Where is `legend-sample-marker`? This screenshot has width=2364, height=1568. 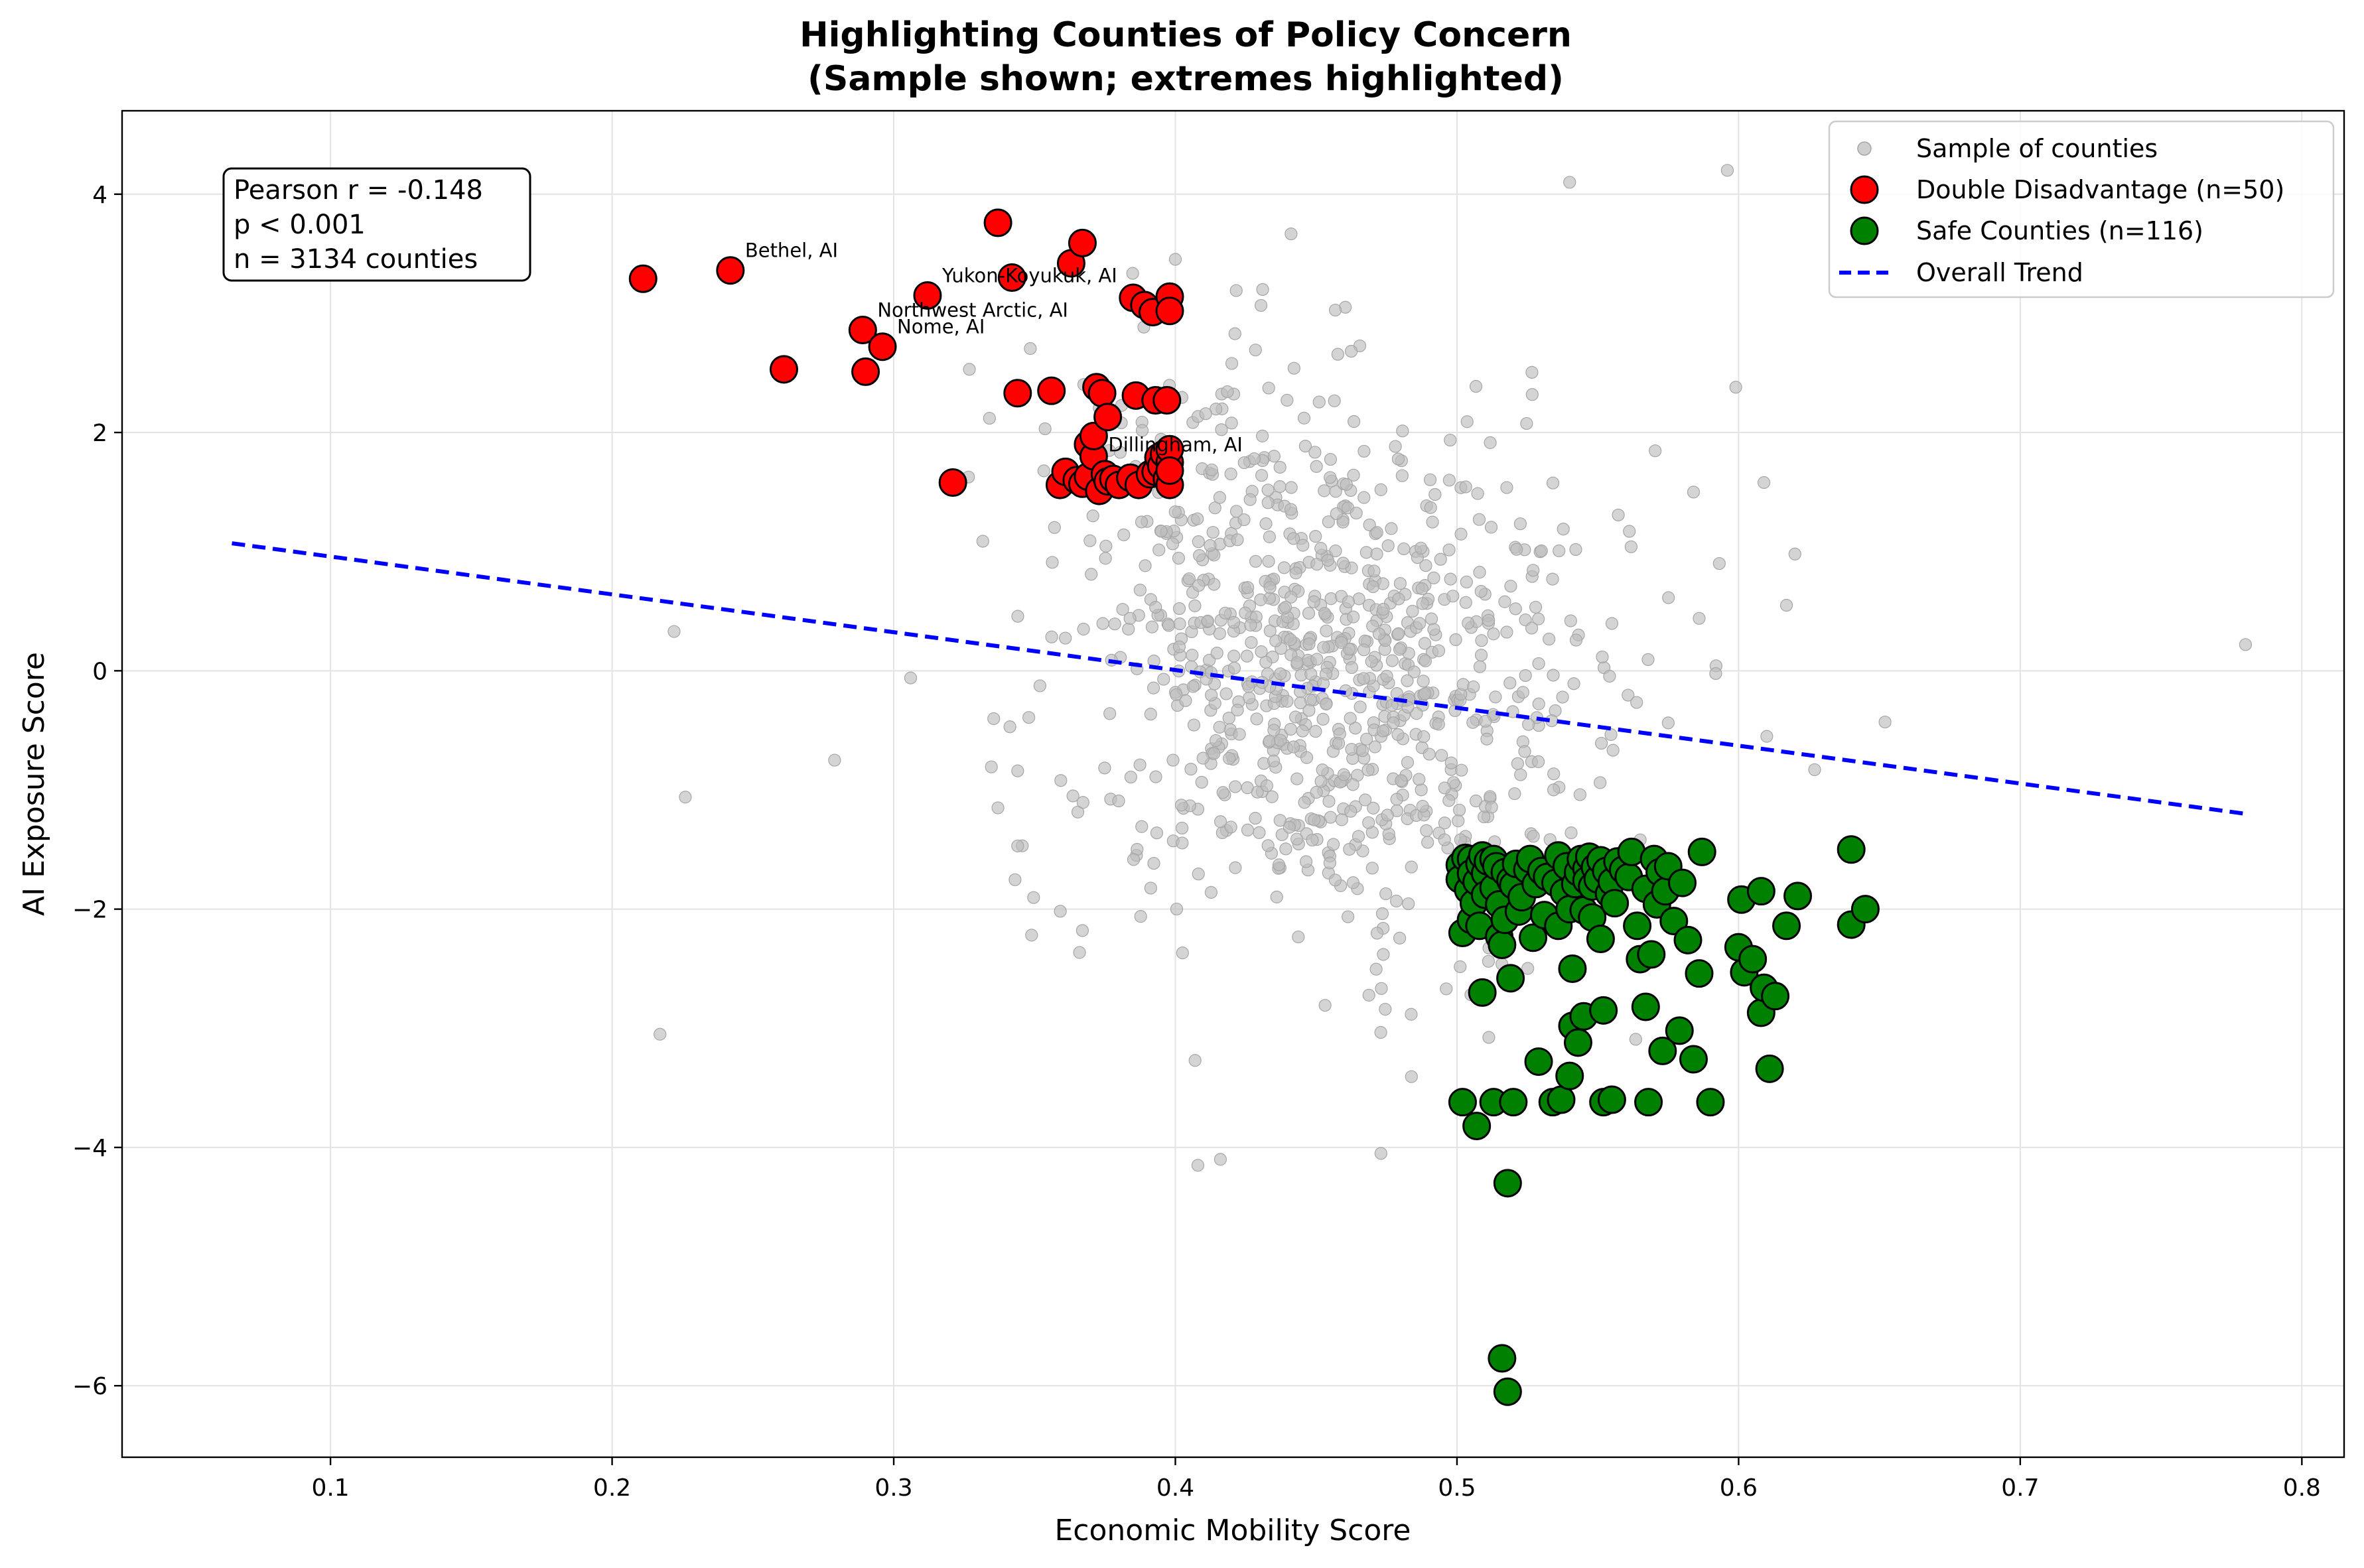 legend-sample-marker is located at coordinates (1865, 148).